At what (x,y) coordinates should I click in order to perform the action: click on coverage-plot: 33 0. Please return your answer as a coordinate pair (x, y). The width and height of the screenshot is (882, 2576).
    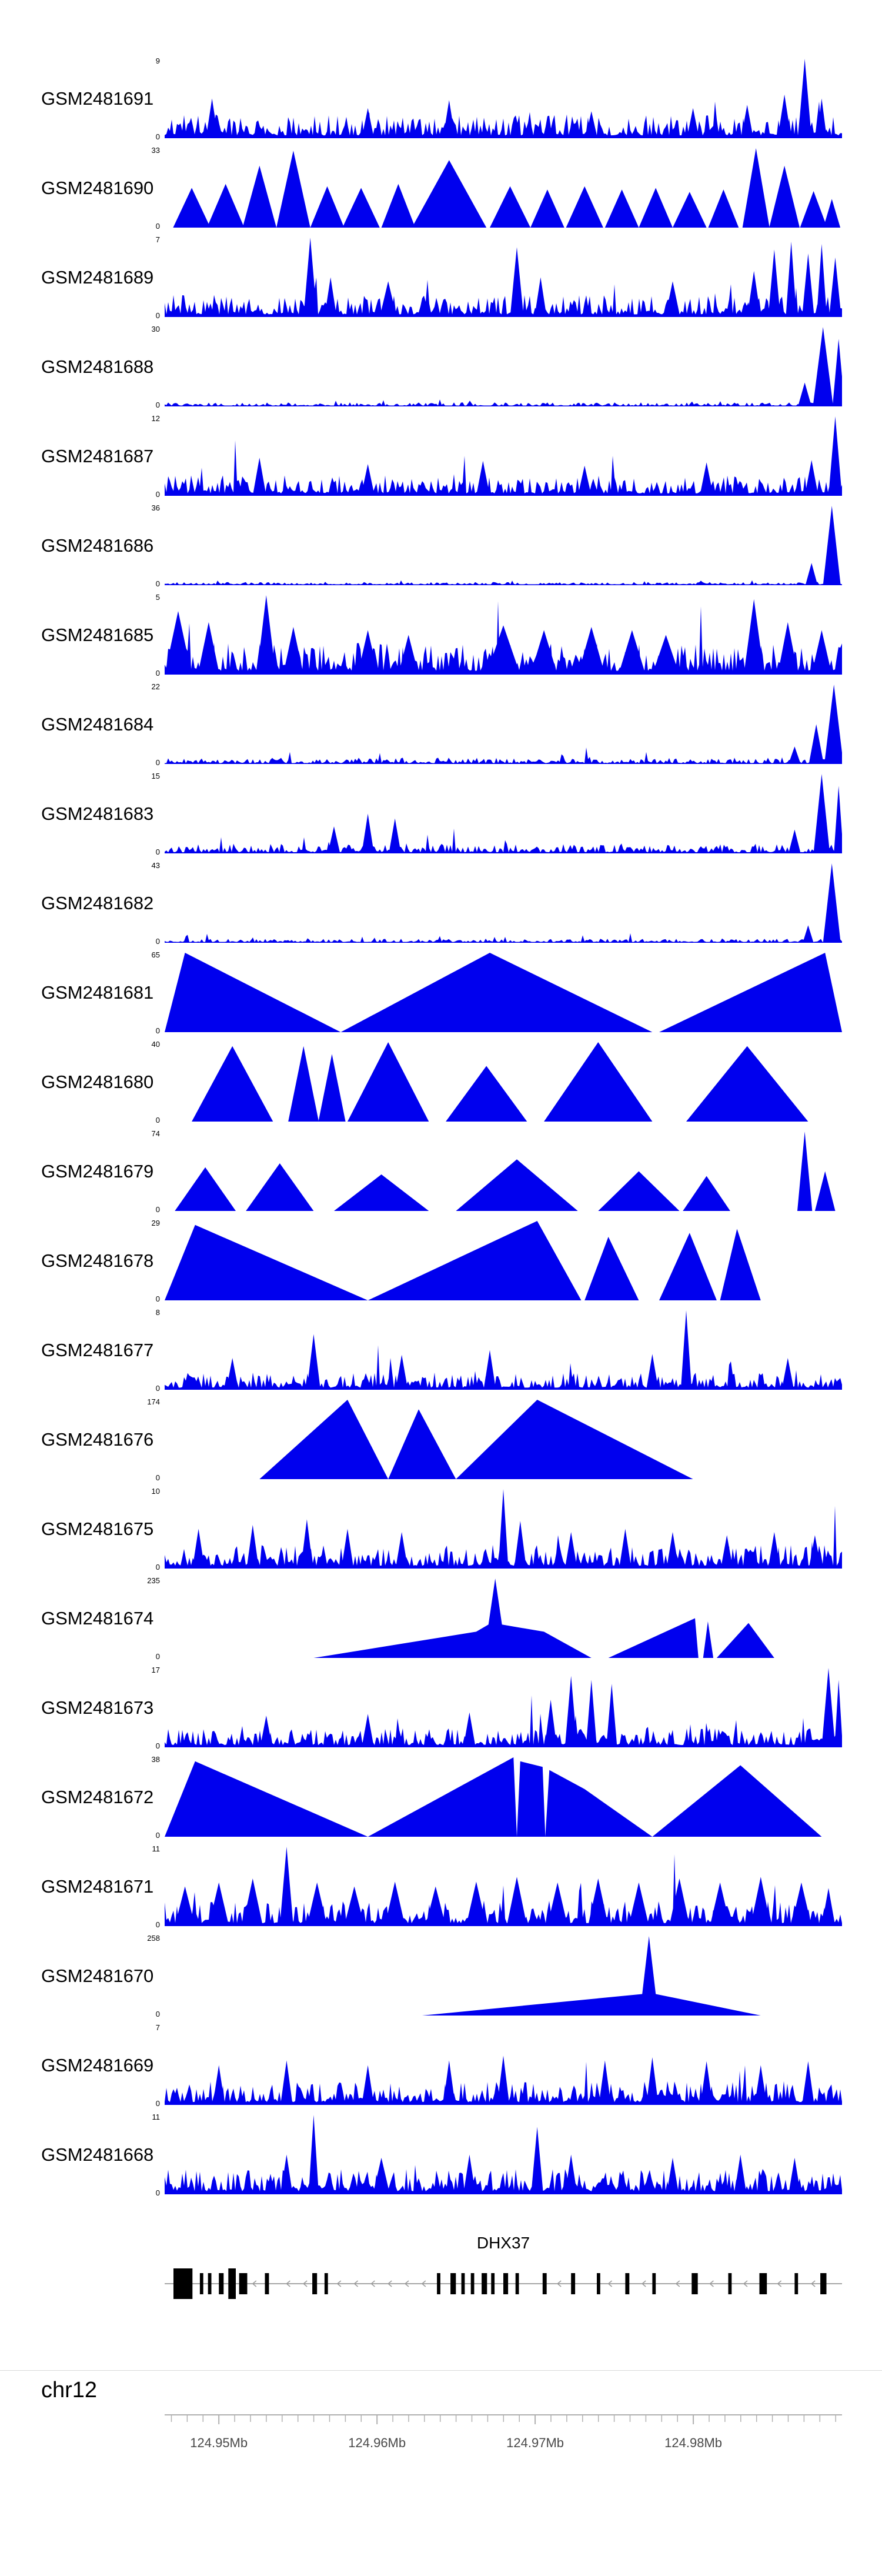
    Looking at the image, I should click on (497, 188).